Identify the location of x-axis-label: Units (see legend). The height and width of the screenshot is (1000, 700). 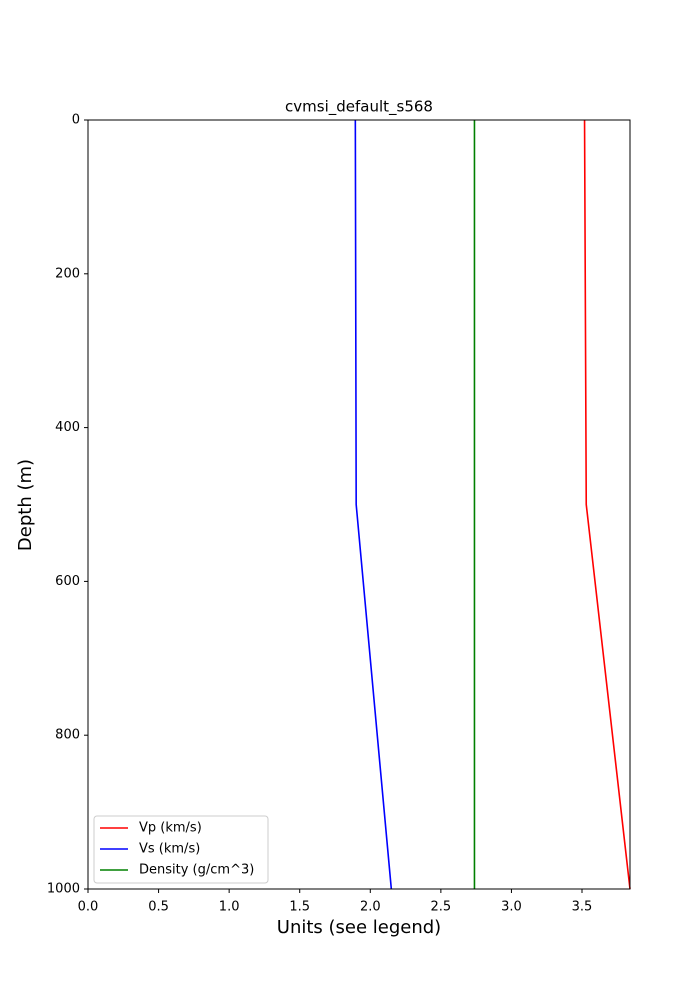
(359, 927).